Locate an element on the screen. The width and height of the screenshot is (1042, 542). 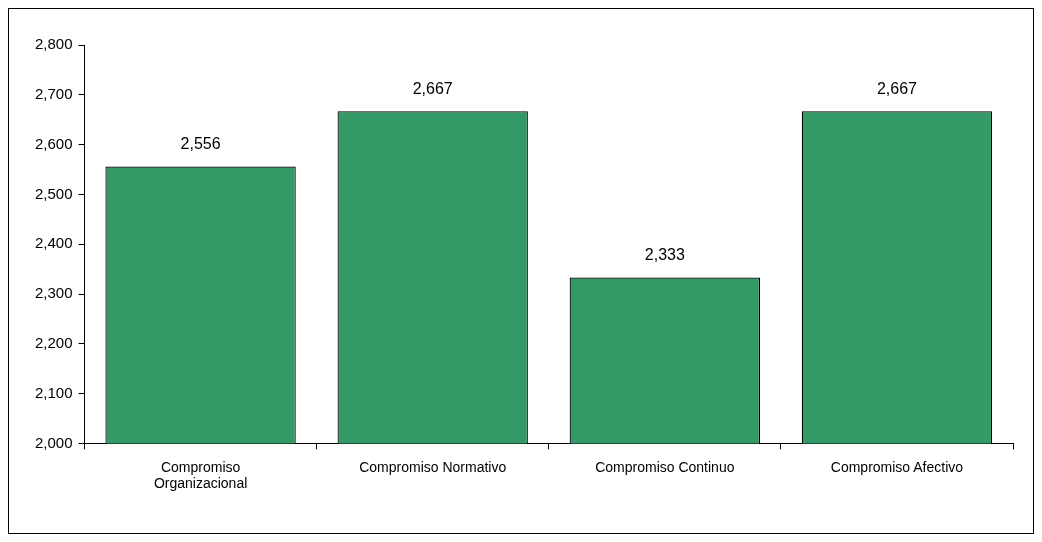
y-tick-label: 2,000 is located at coordinates (53, 442).